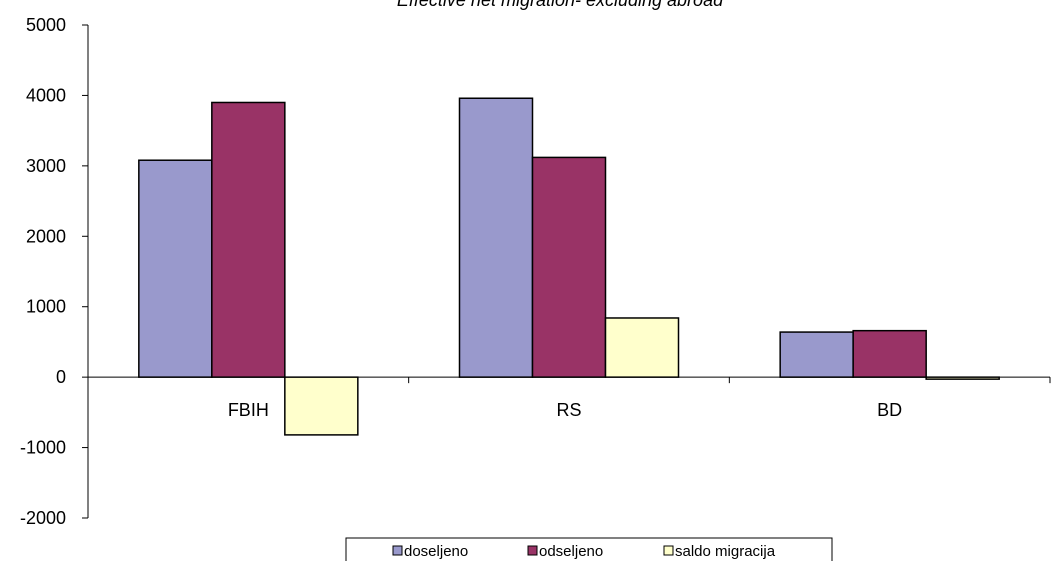  Describe the element at coordinates (46, 25) in the screenshot. I see `y-tick-label: 5000` at that location.